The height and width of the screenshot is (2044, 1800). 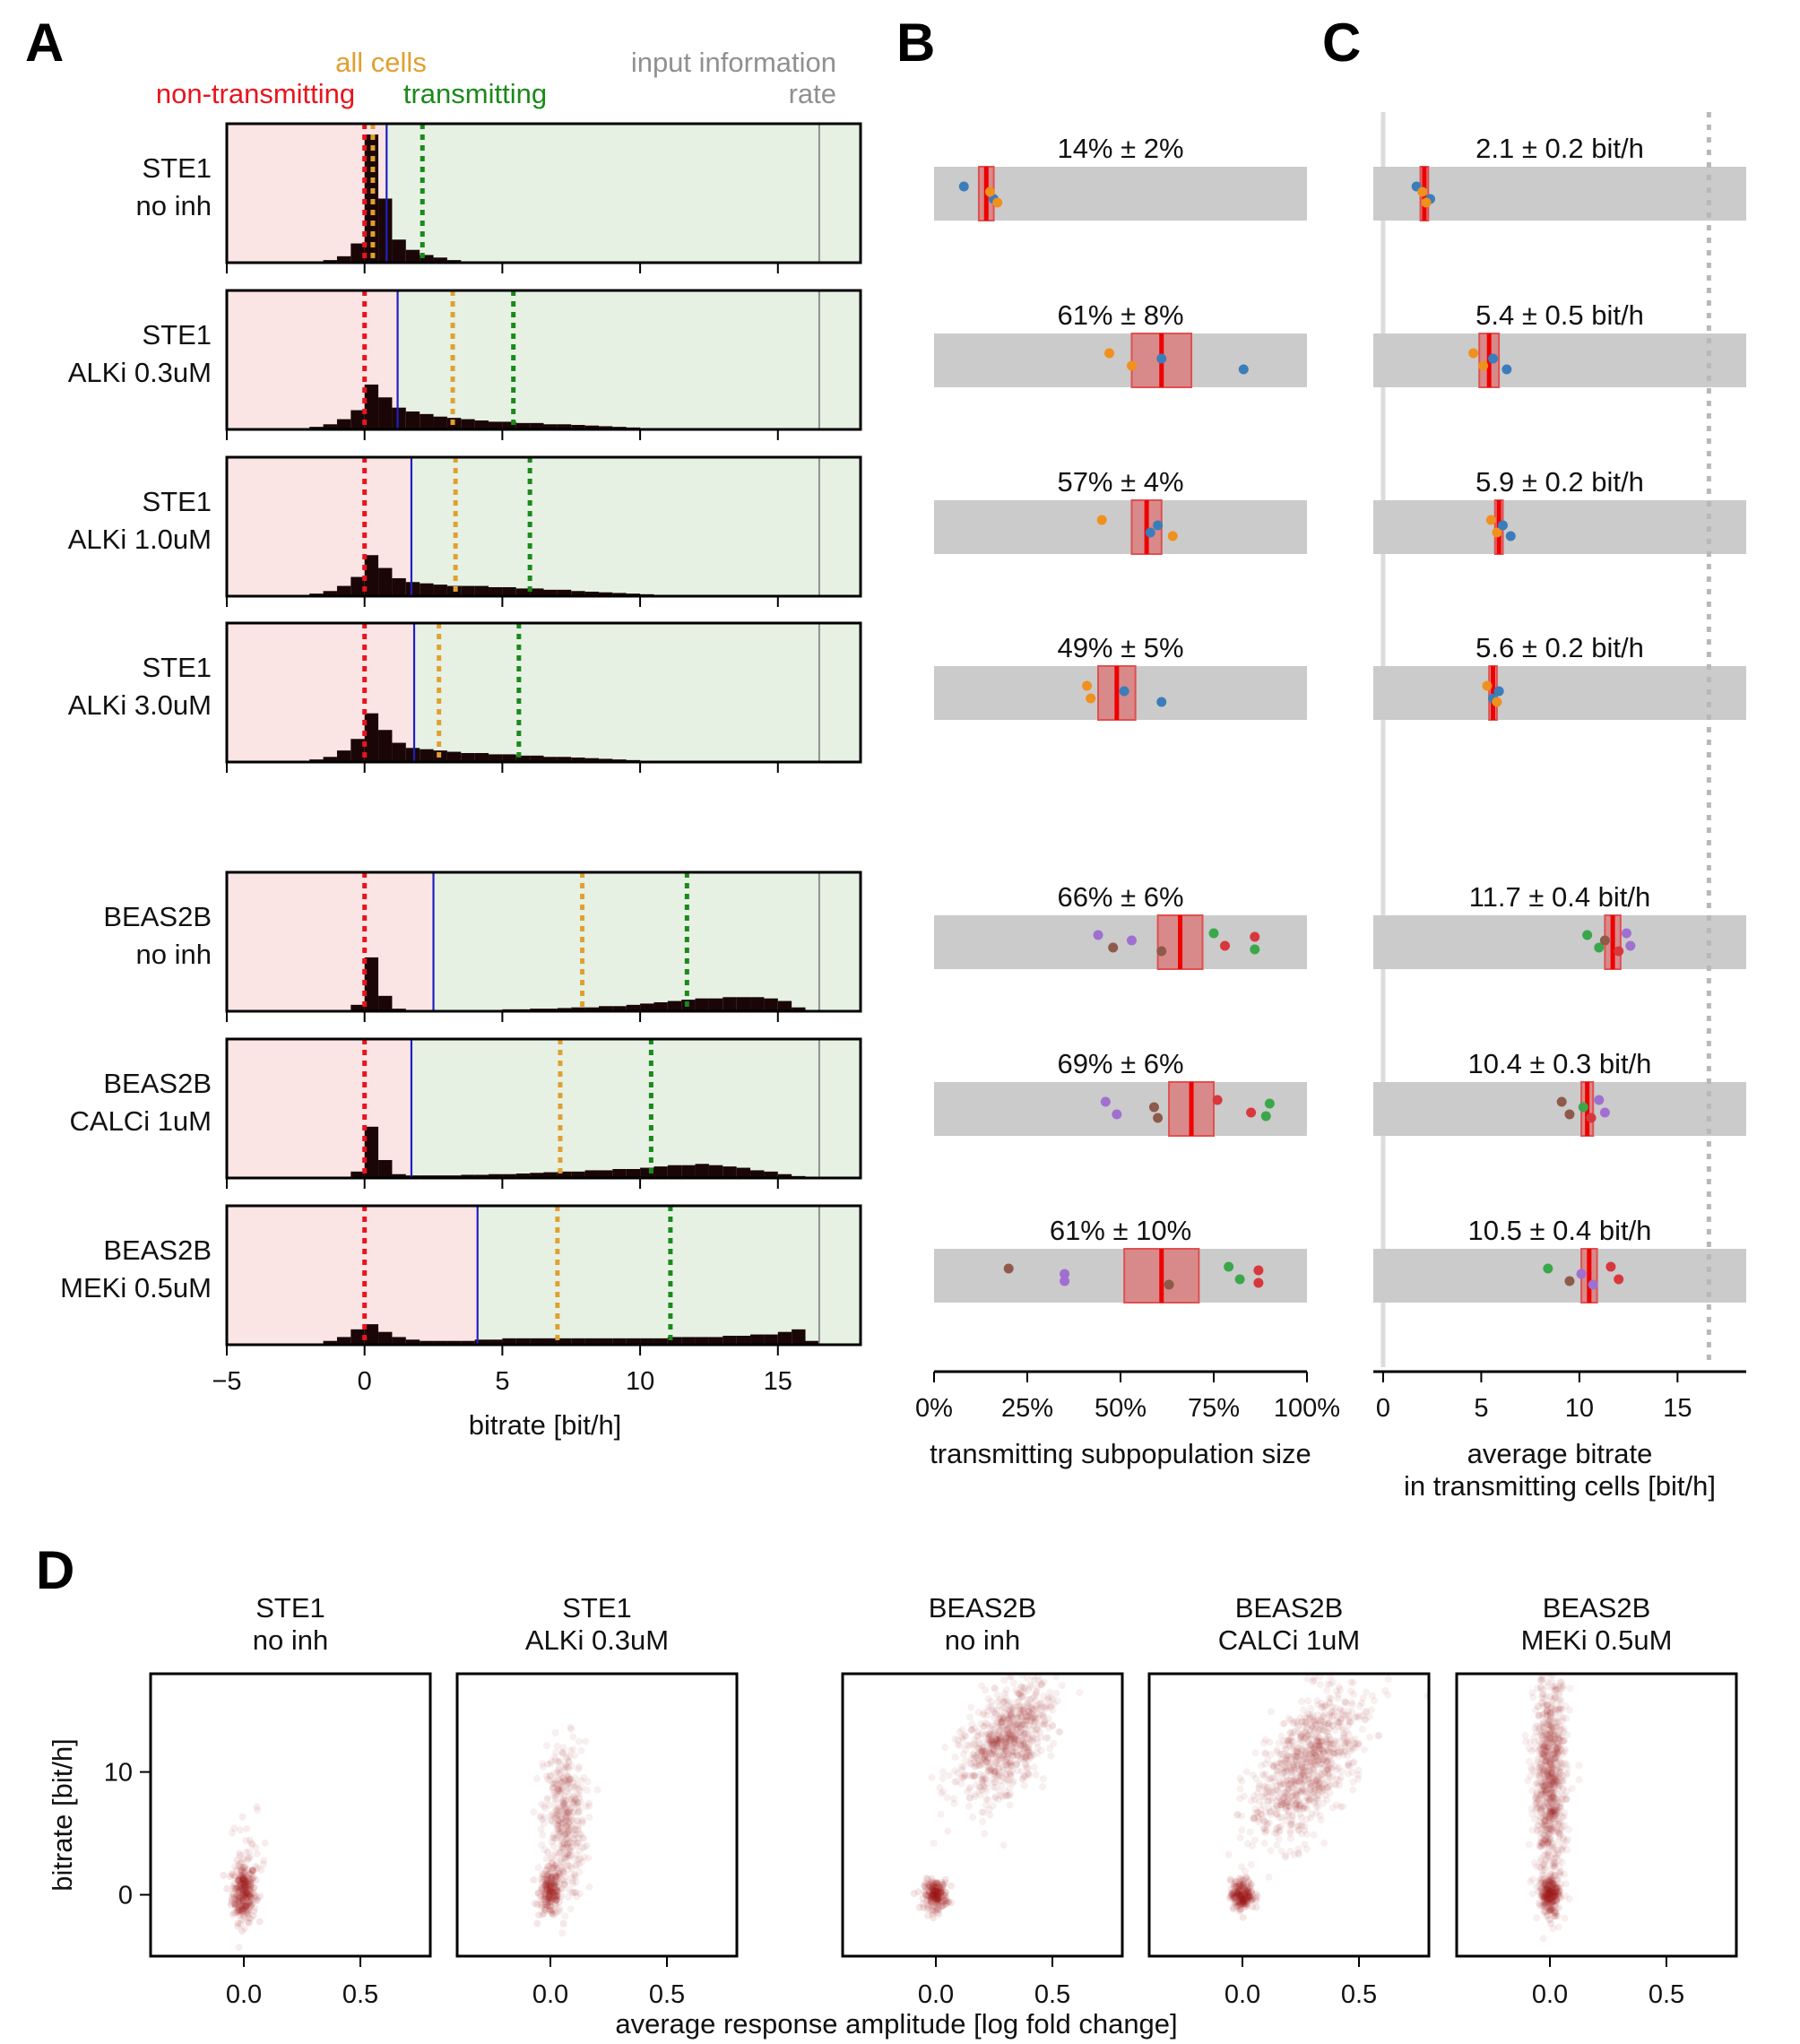 What do you see at coordinates (63, 1815) in the screenshot?
I see `y-axis-label: bitrate [bit/h]` at bounding box center [63, 1815].